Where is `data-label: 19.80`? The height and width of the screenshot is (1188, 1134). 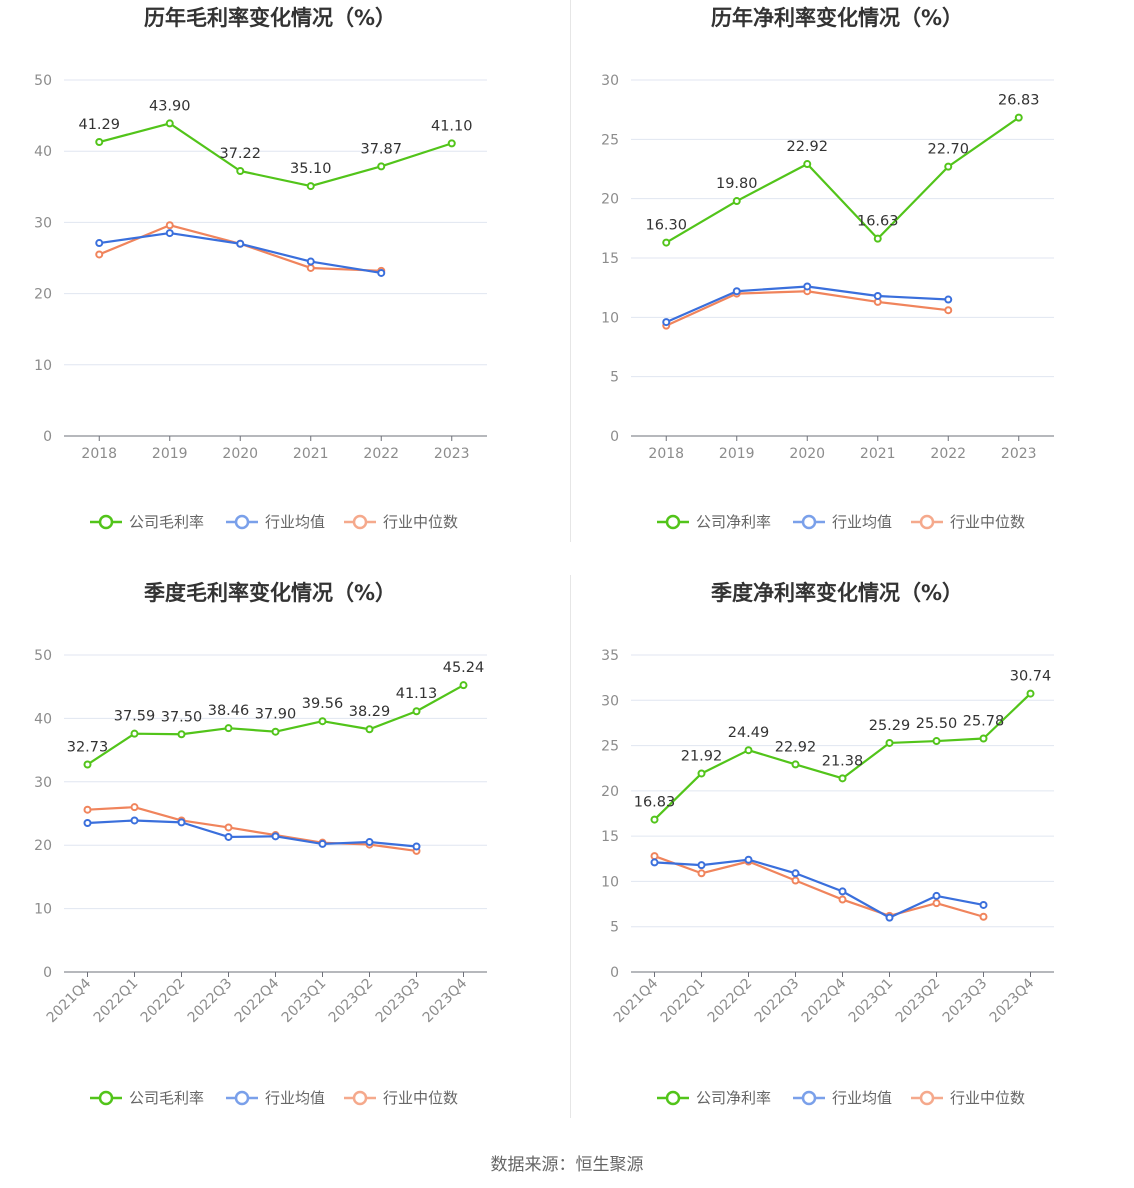 data-label: 19.80 is located at coordinates (737, 184).